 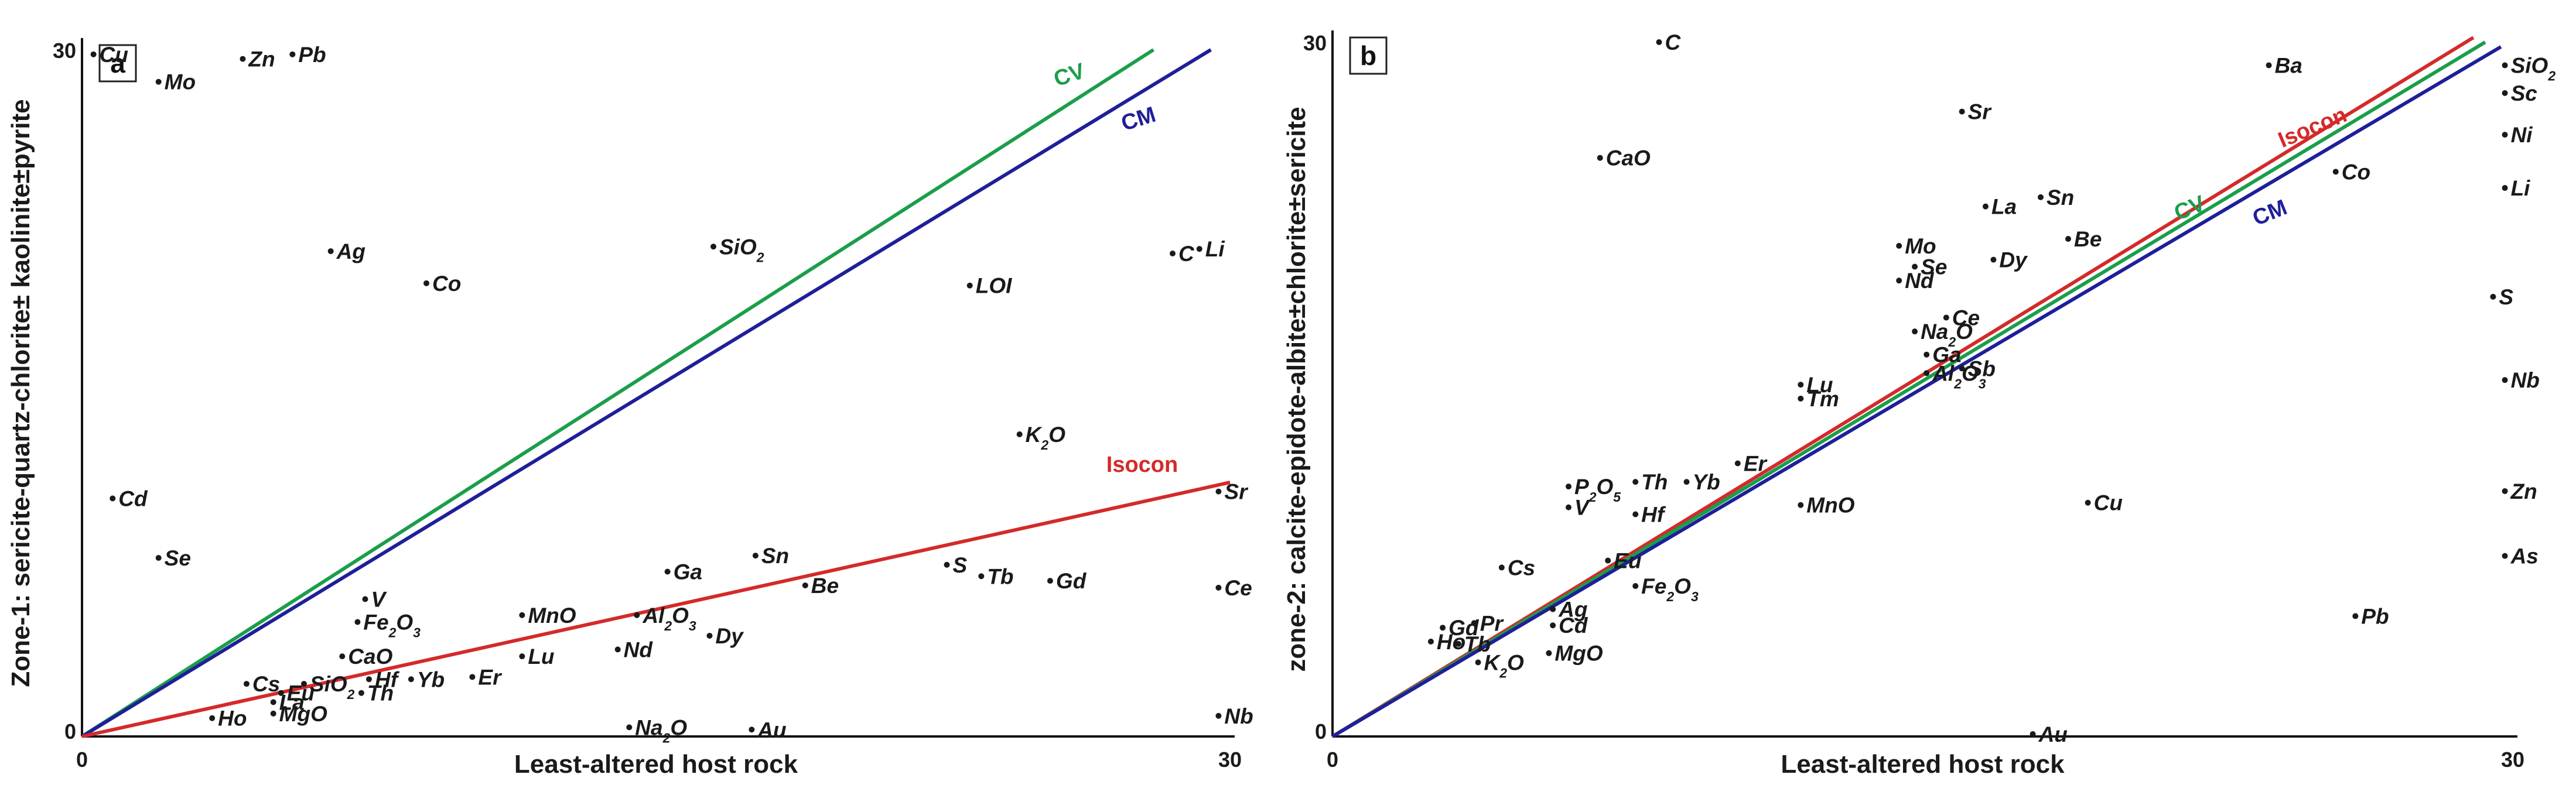 What do you see at coordinates (1635, 586) in the screenshot?
I see `point-marker-fe2o3` at bounding box center [1635, 586].